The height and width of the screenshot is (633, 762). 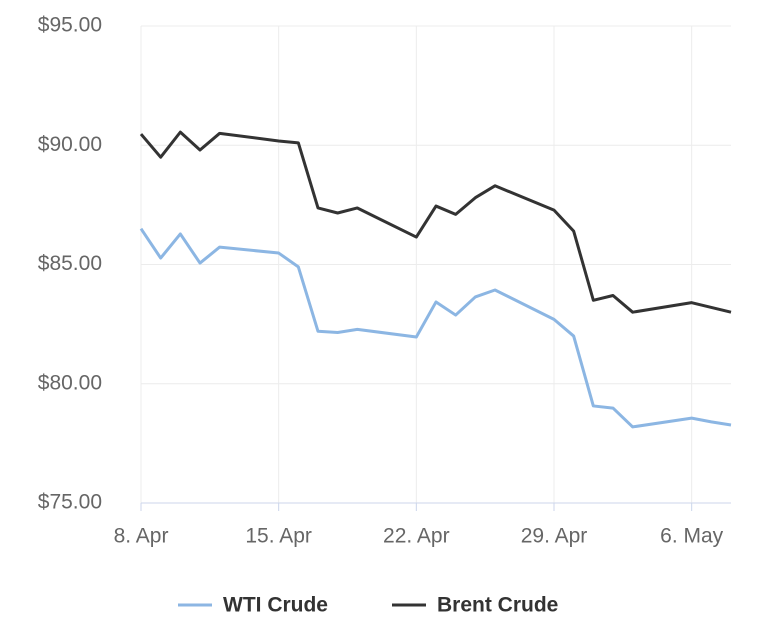 What do you see at coordinates (70, 382) in the screenshot?
I see `y-tick-label: $80.00` at bounding box center [70, 382].